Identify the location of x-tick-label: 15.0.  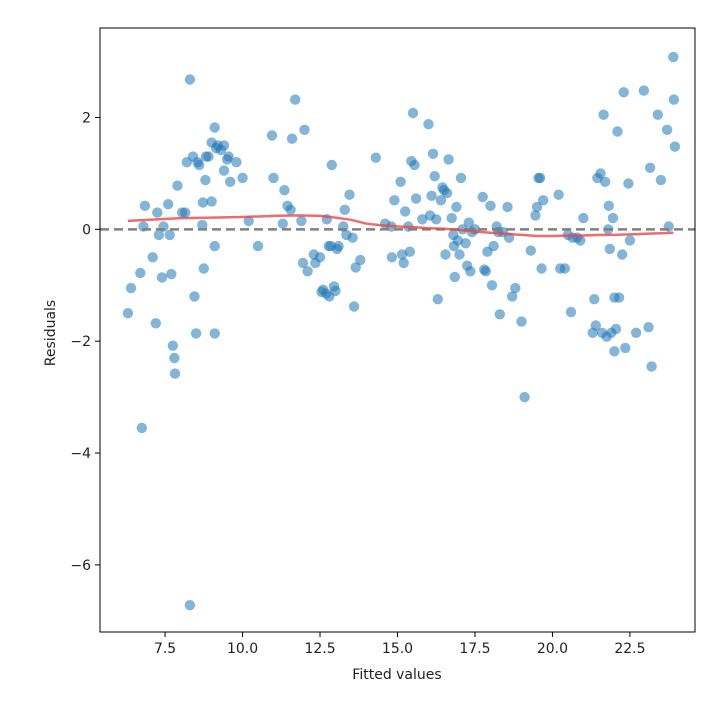
(397, 649).